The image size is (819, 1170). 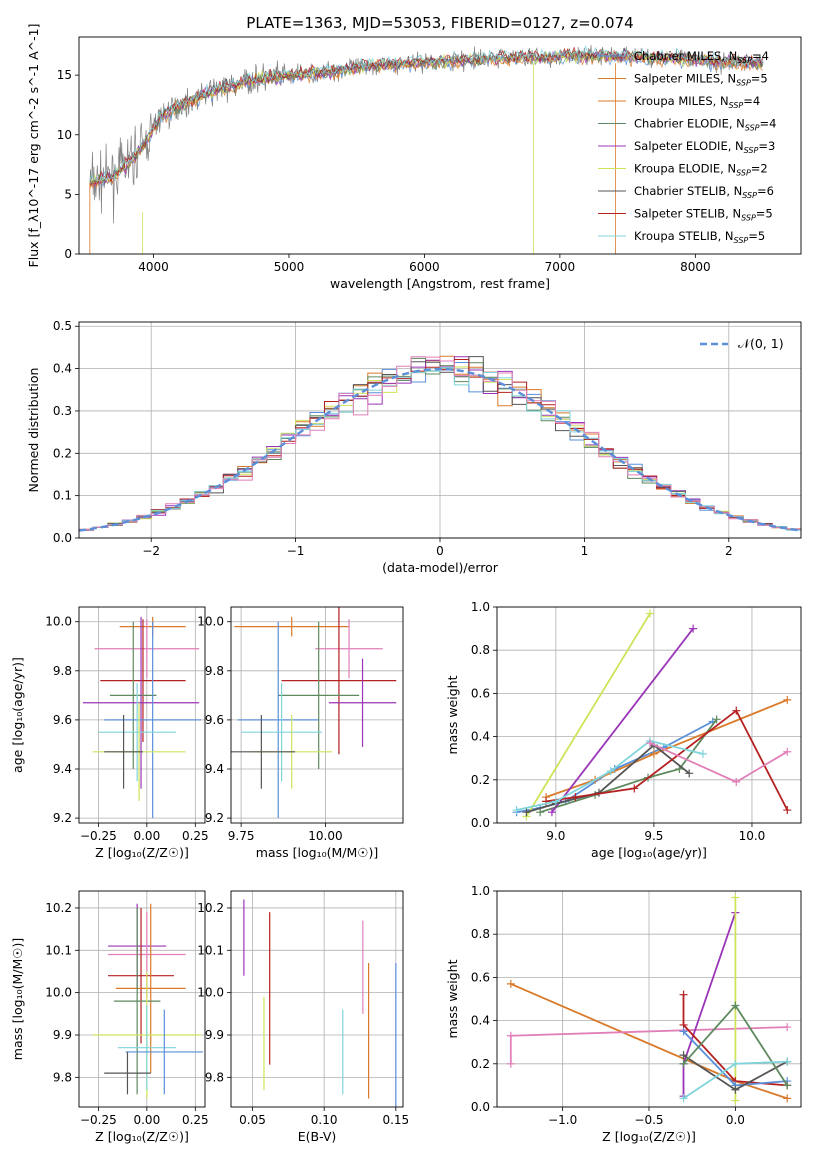 What do you see at coordinates (764, 214) in the screenshot?
I see `legend-entry-value: =5` at bounding box center [764, 214].